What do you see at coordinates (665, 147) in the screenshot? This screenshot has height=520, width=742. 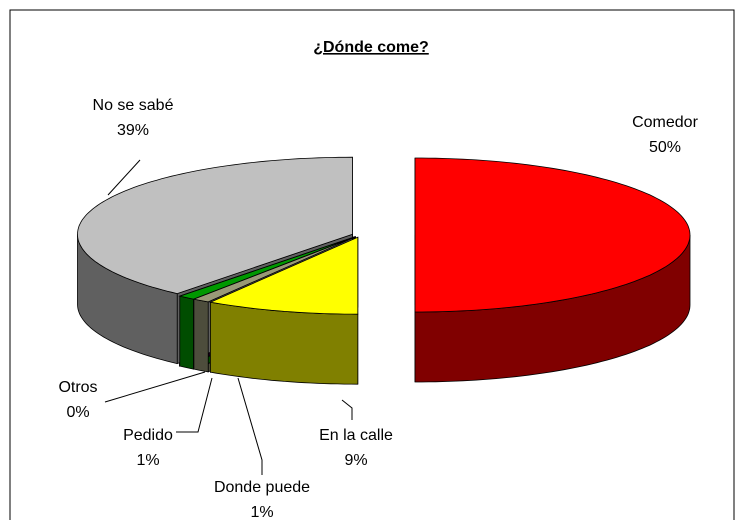 I see `slice-value-label: 50%` at bounding box center [665, 147].